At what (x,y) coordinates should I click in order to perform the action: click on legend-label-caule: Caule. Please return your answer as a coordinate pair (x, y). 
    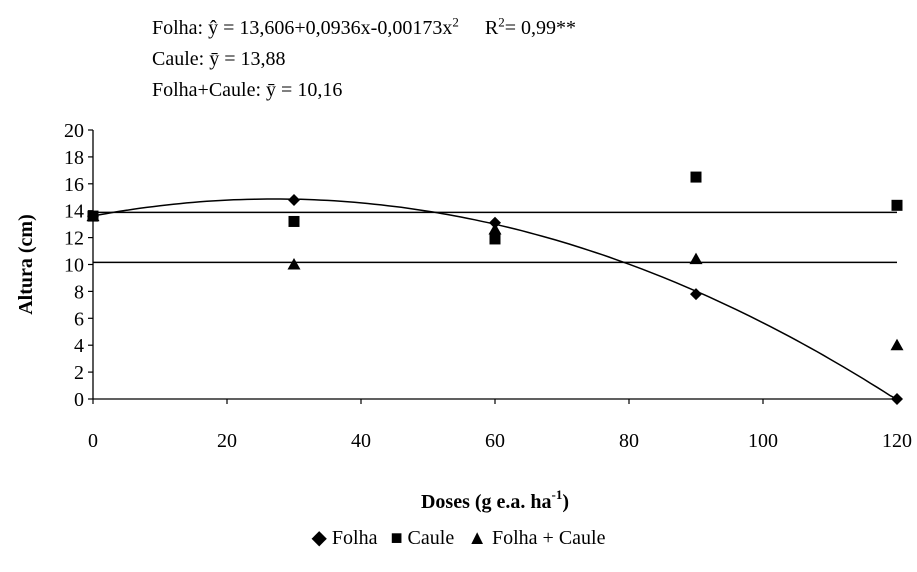
    Looking at the image, I should click on (431, 538).